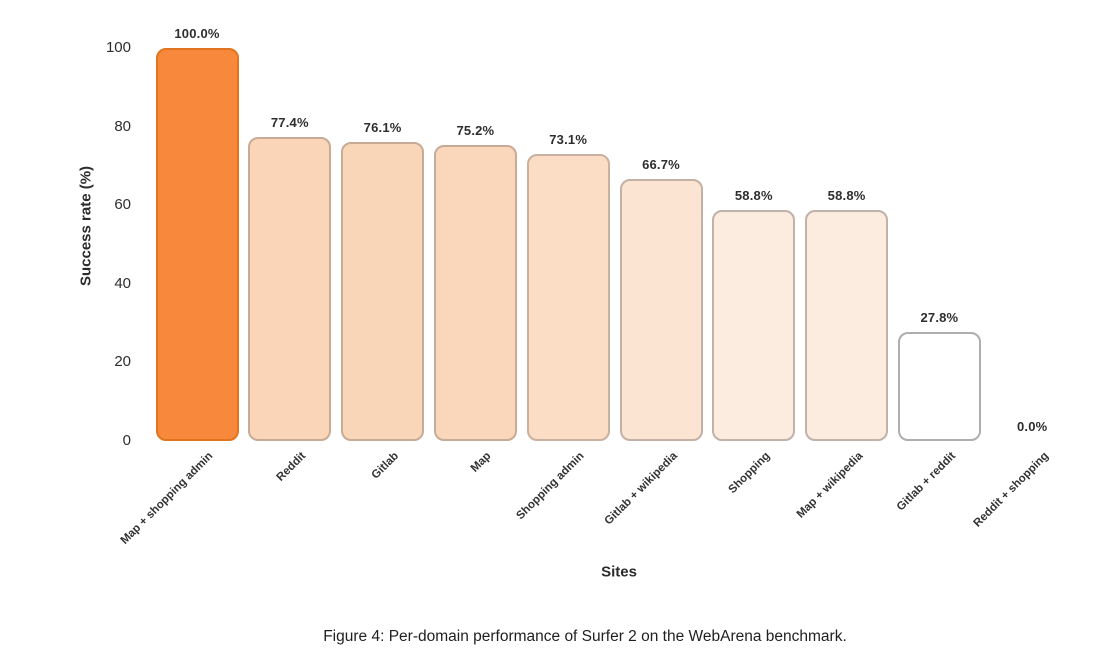 The height and width of the screenshot is (672, 1112). Describe the element at coordinates (290, 289) in the screenshot. I see `bar-reddit` at that location.